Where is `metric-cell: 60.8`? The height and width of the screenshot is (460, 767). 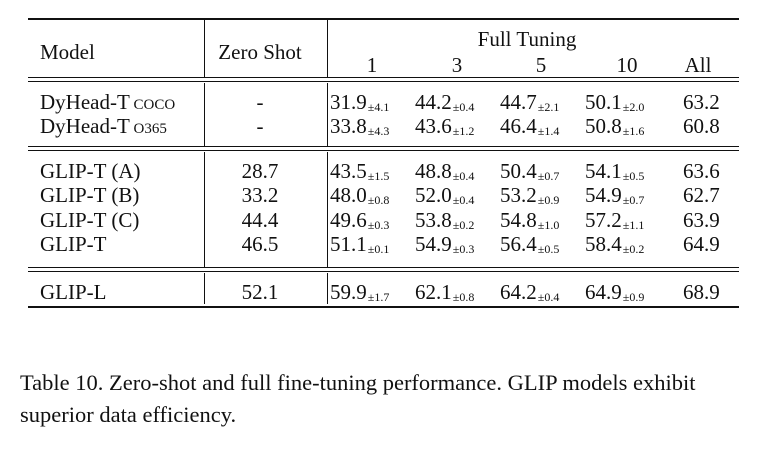
metric-cell: 60.8 is located at coordinates (701, 126).